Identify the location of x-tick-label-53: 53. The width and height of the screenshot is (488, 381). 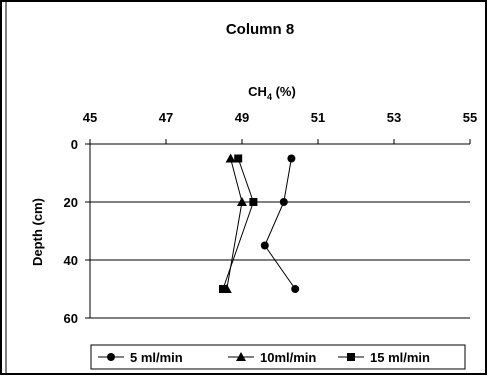
(394, 117).